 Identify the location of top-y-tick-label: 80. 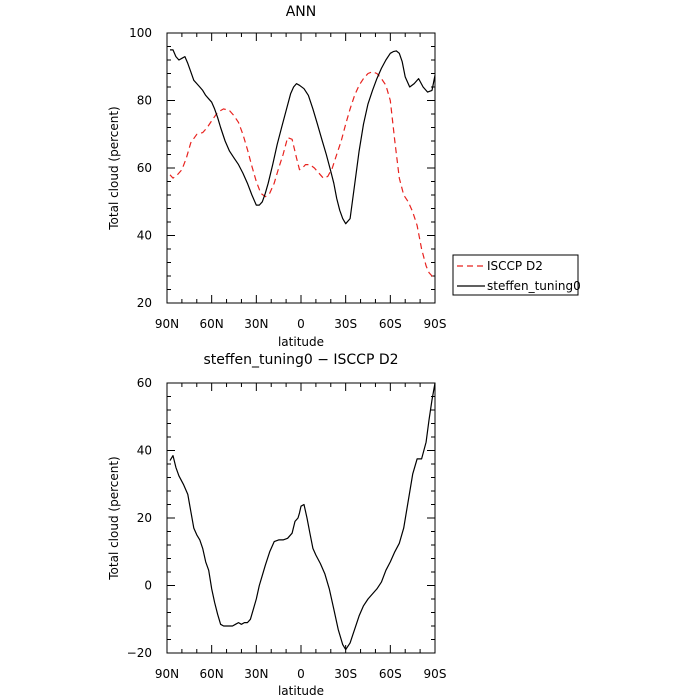
(144, 101).